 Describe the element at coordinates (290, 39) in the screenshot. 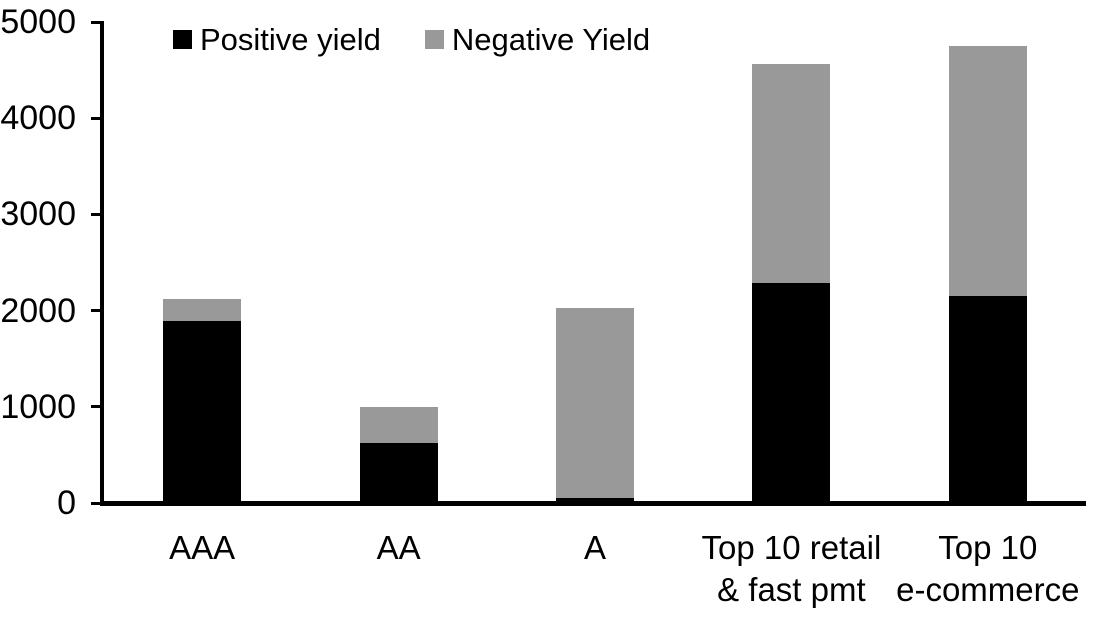

I see `legend-label-positive-yield: Positive yield` at that location.